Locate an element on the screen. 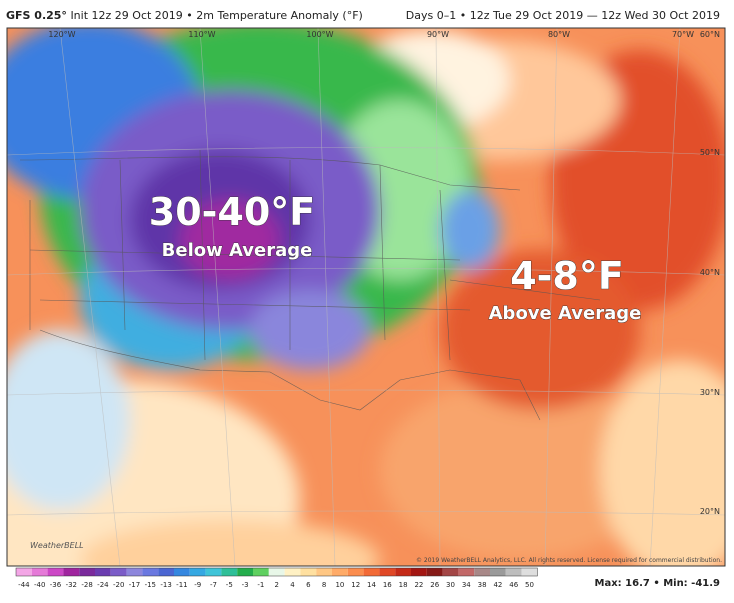 Image resolution: width=734 pixels, height=603 pixels. colorbar-label: -32 is located at coordinates (71, 585).